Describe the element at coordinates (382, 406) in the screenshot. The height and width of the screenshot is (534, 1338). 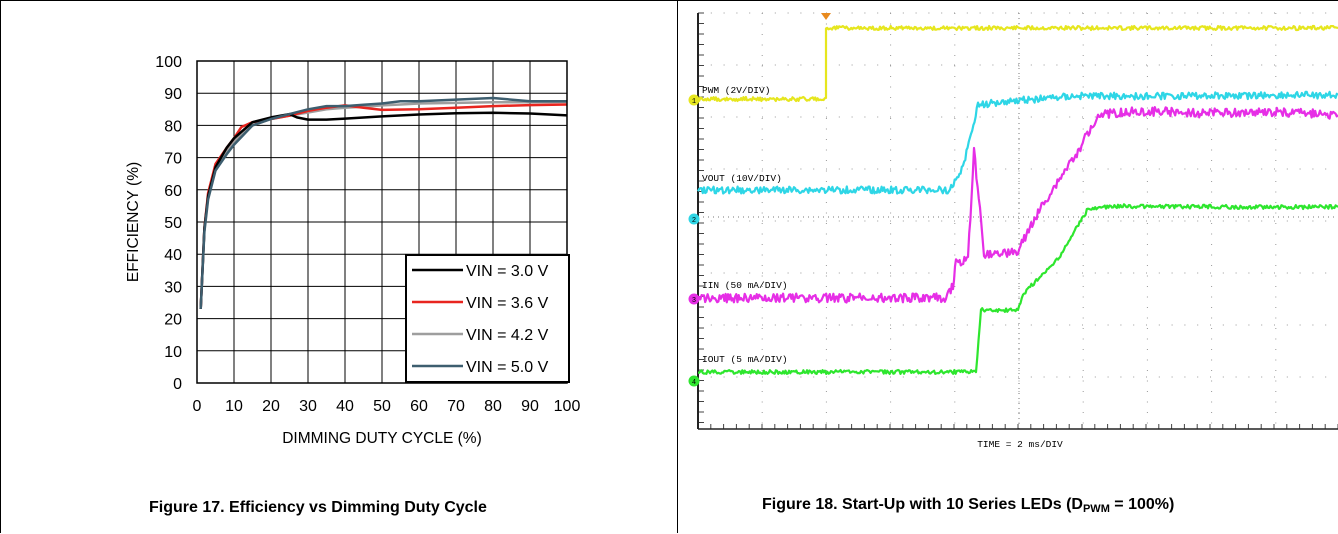
I see `x-tick-label: 50` at that location.